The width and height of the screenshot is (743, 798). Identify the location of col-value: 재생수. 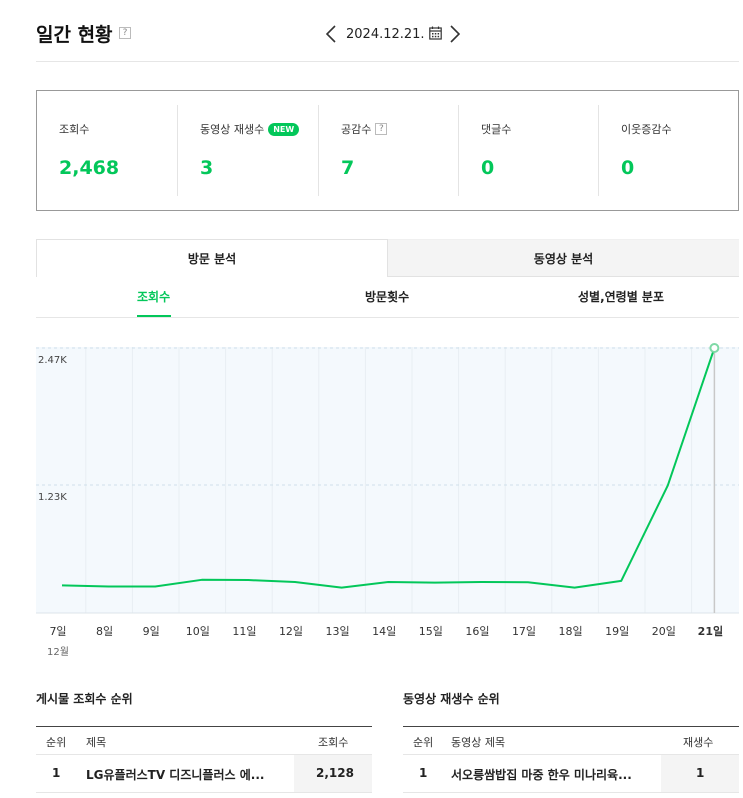
(698, 742).